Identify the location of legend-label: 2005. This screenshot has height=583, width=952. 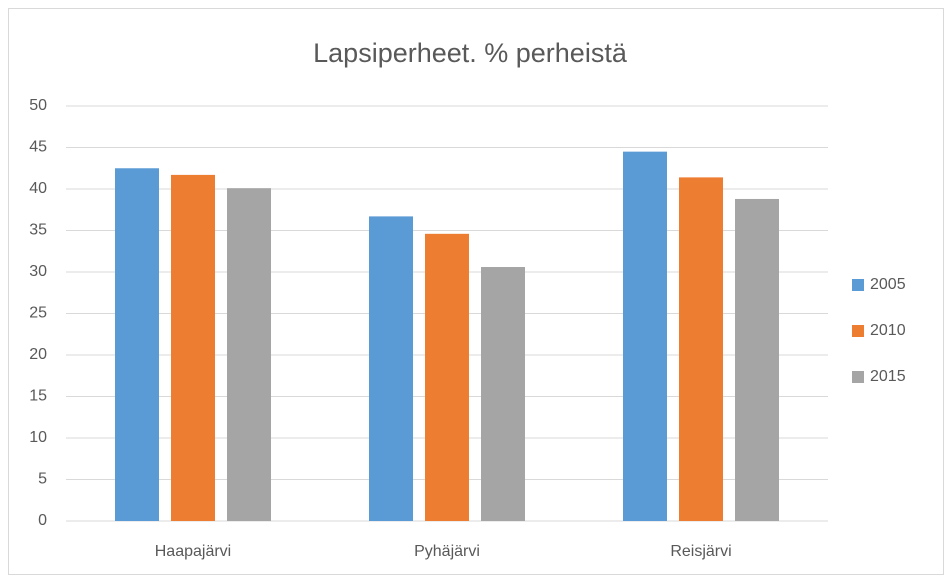
(888, 284).